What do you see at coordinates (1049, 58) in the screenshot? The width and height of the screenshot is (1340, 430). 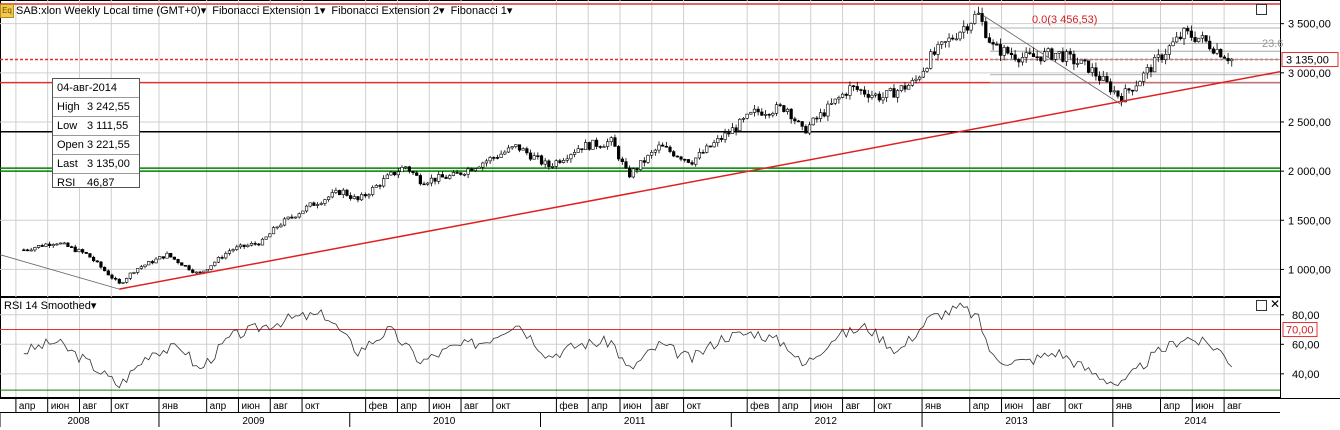 I see `fibonacci-anchor-line` at bounding box center [1049, 58].